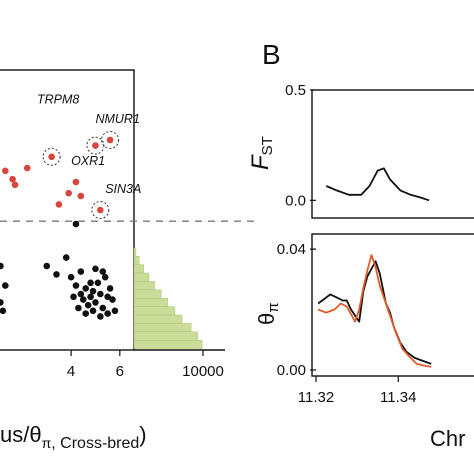  I want to click on scatter-x-axis-title: us/θπ, Cross-bred), so click(73, 437).